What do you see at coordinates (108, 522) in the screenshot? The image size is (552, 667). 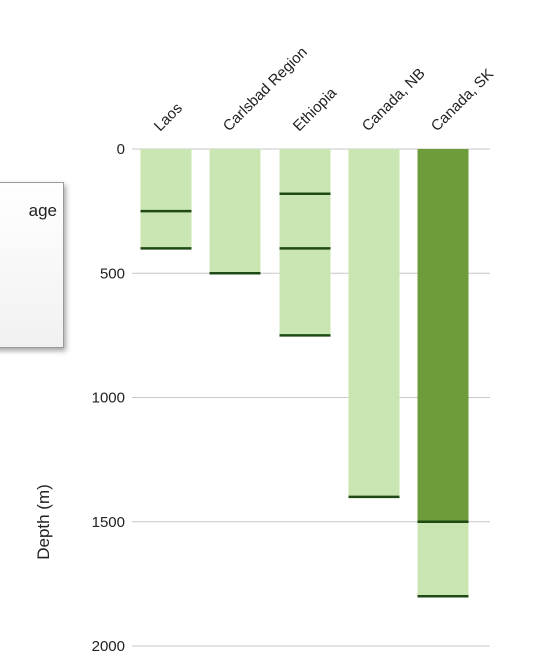 I see `y-tick-label: 1500` at bounding box center [108, 522].